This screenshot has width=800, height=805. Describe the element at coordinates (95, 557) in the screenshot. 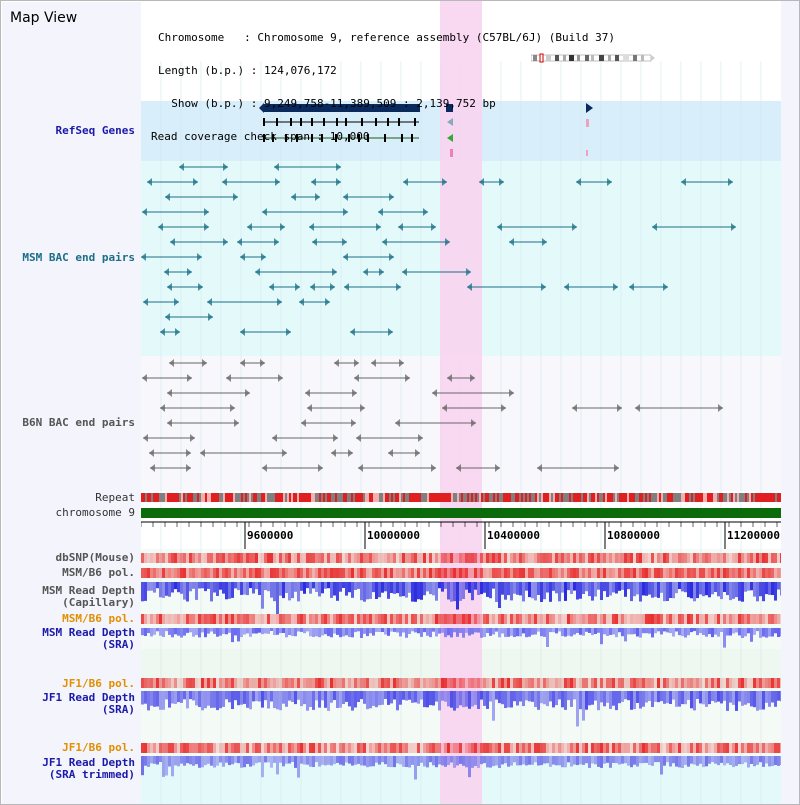

I see `dbsnp-label: dbSNP(Mouse)` at that location.